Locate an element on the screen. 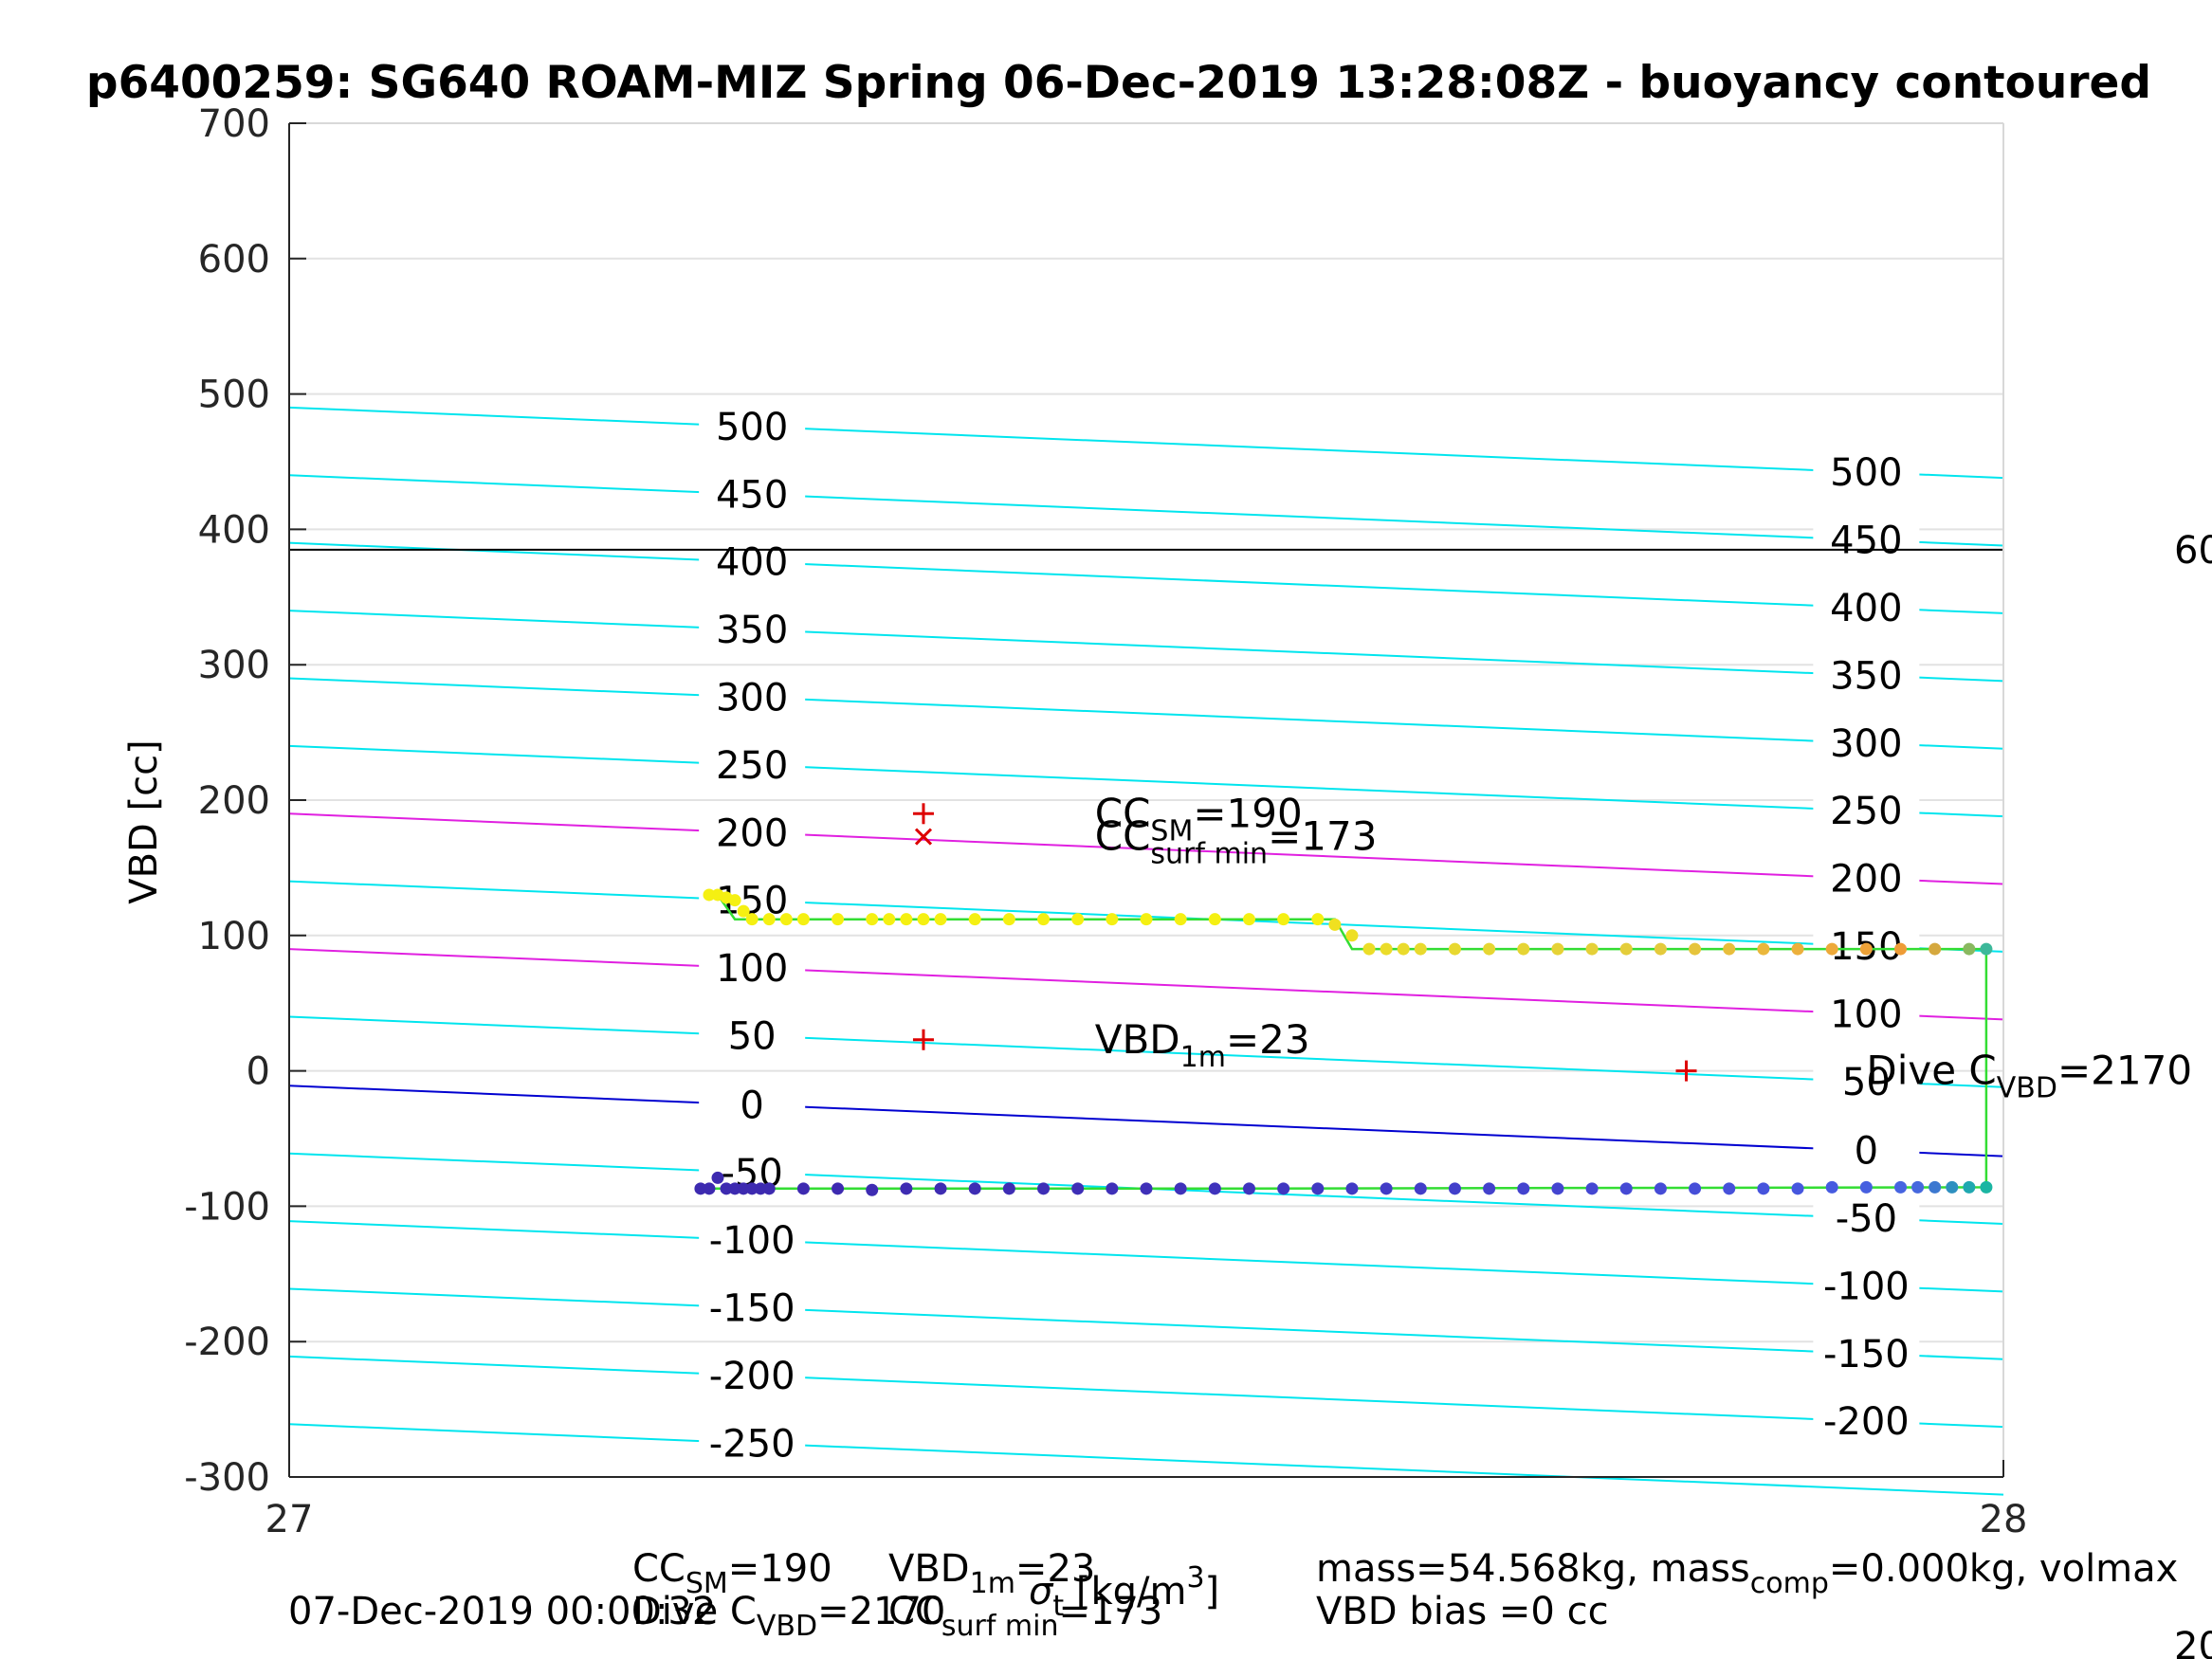 The image size is (2212, 1659). marker-stroke is located at coordinates (923, 837).